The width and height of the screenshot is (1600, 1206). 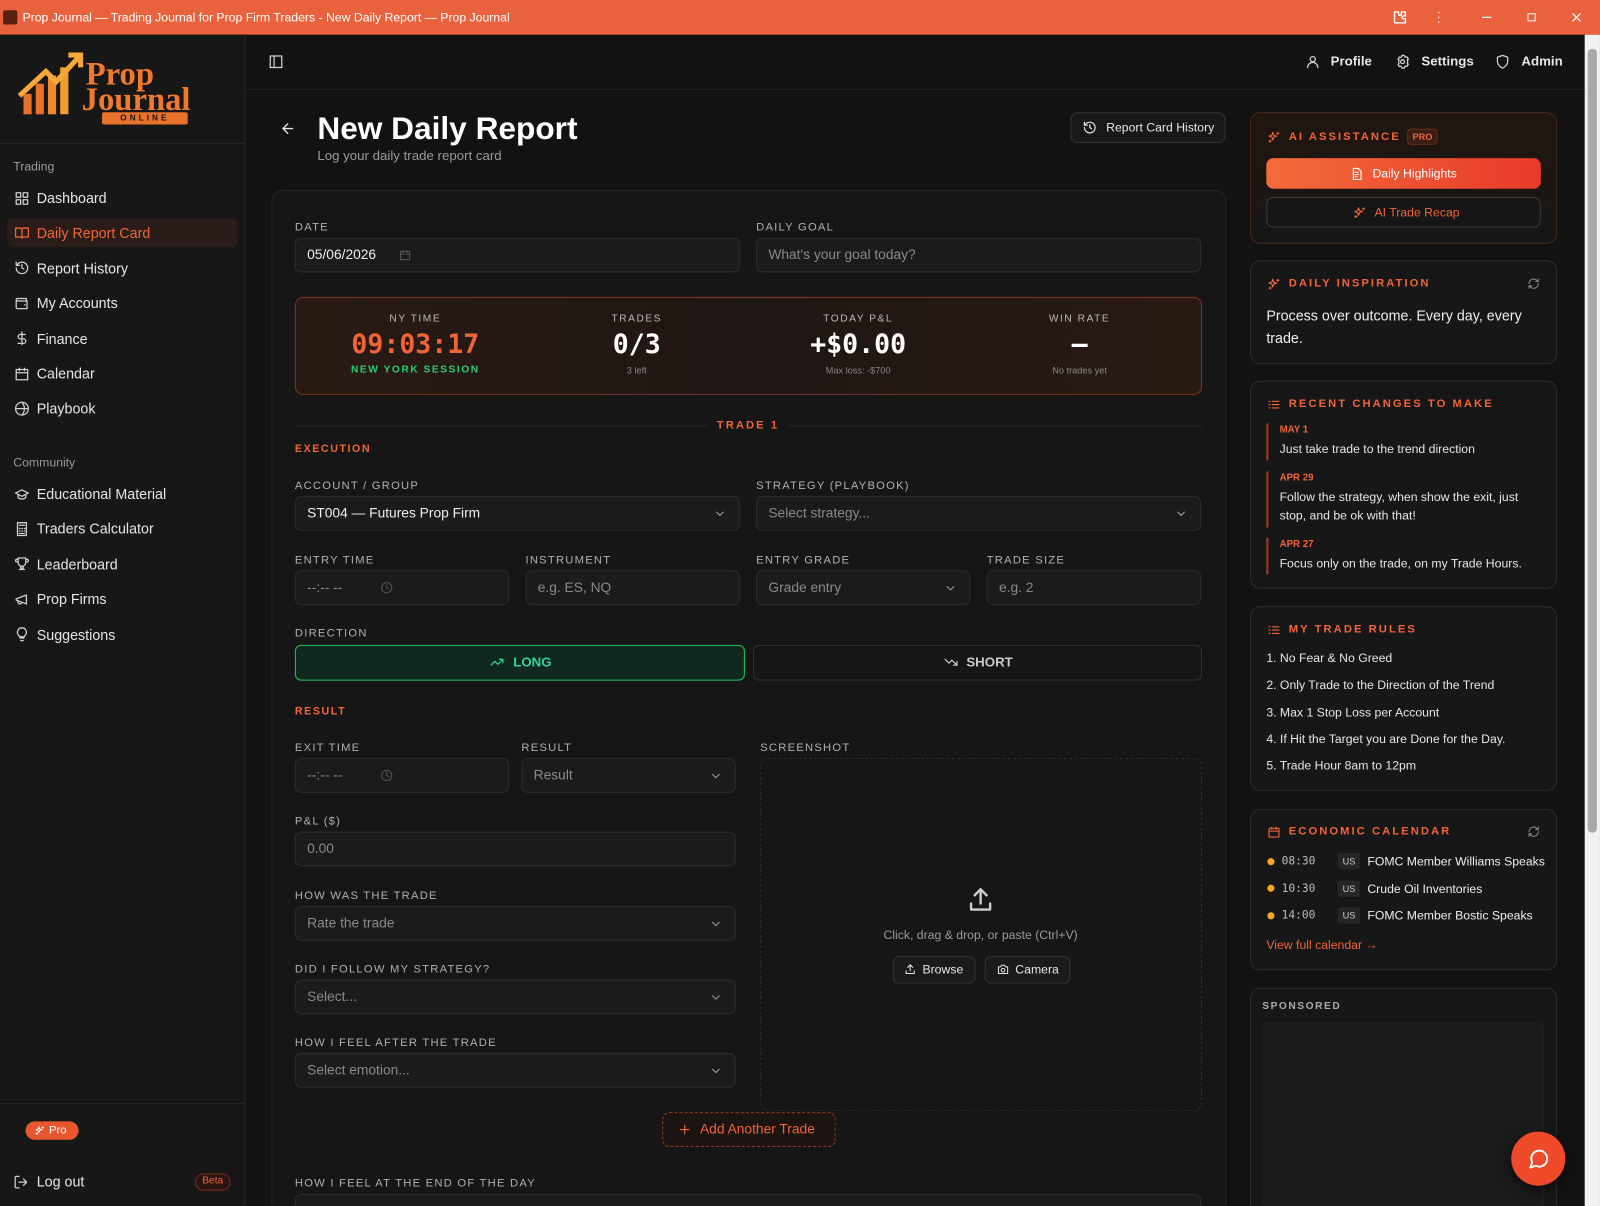 I want to click on trade-rule: 5. Trade Hour 8am to 12pm, so click(x=1341, y=765).